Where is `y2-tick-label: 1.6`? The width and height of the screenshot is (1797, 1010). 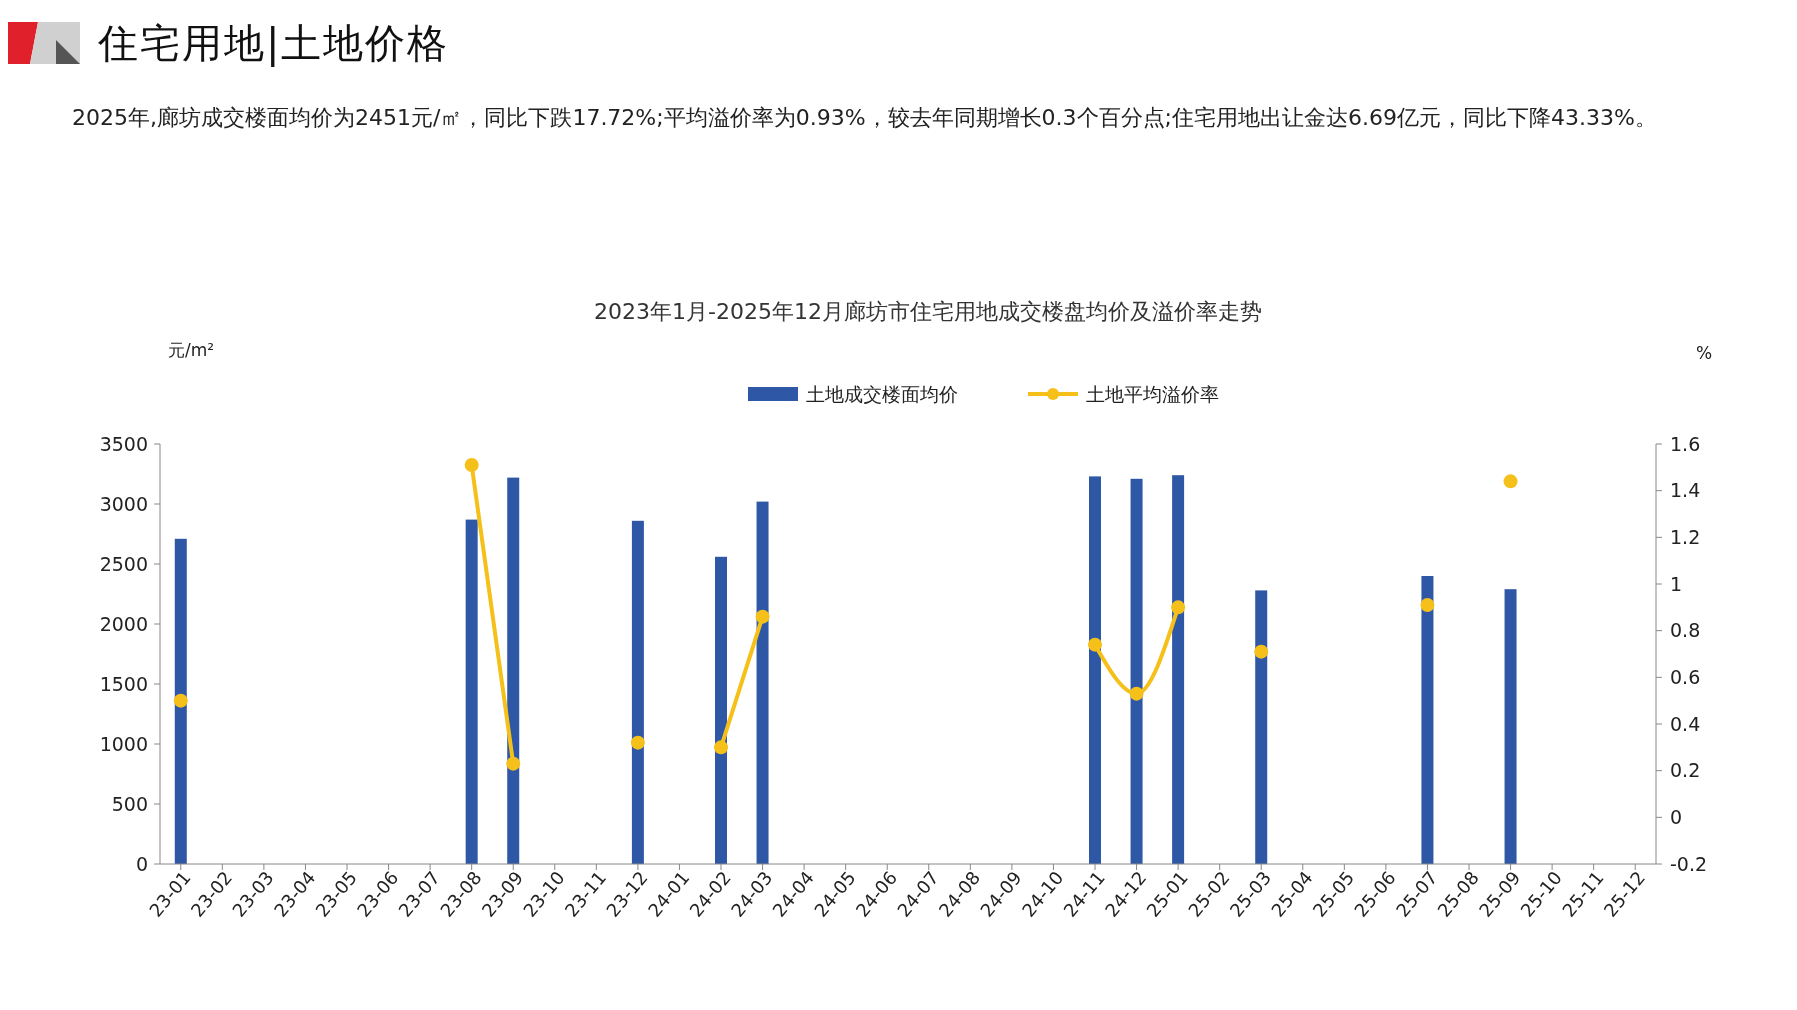
y2-tick-label: 1.6 is located at coordinates (1685, 443).